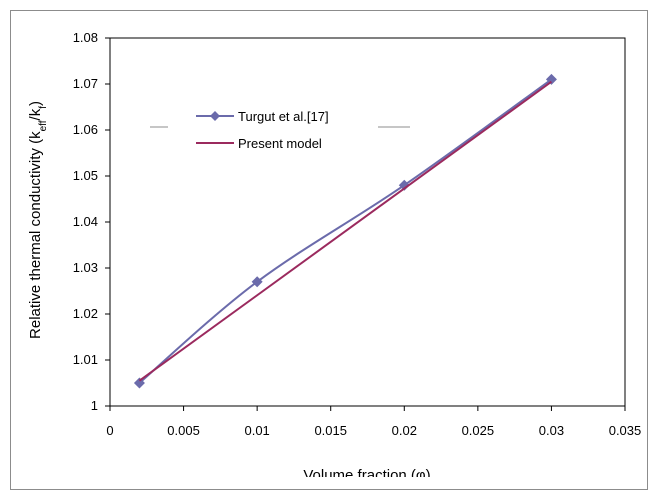 Image resolution: width=654 pixels, height=490 pixels. What do you see at coordinates (551, 430) in the screenshot?
I see `x-tick-label: 0.03` at bounding box center [551, 430].